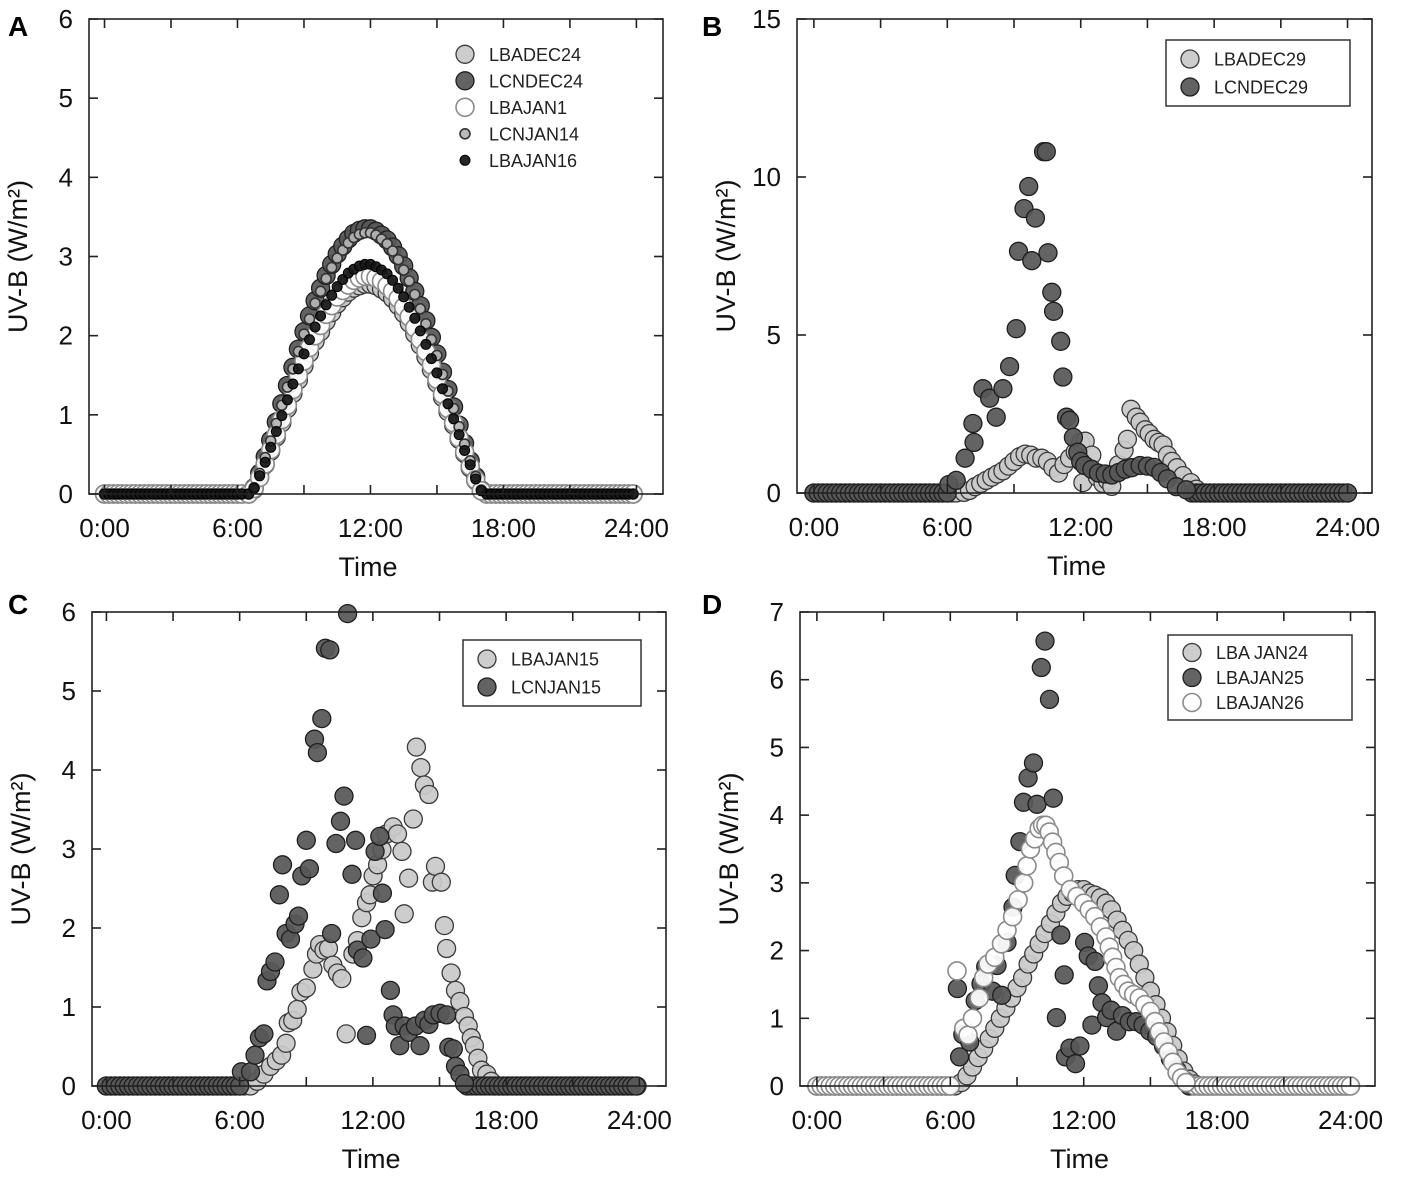  Describe the element at coordinates (368, 389) in the screenshot. I see `series-lbadec24` at that location.